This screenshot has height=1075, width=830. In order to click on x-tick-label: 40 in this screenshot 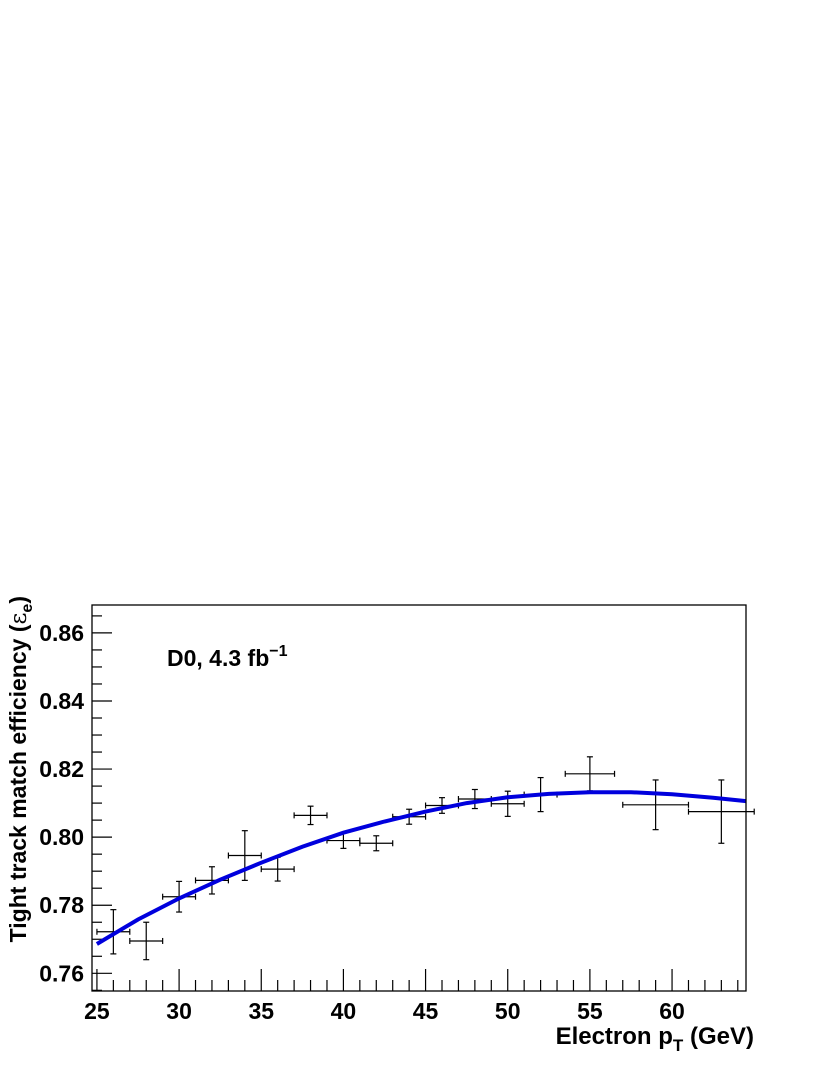, I will do `click(344, 1011)`.